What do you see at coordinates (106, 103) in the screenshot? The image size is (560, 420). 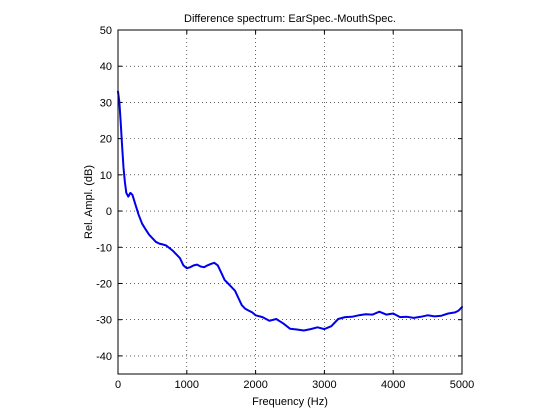 I see `y-tick-label: 30` at bounding box center [106, 103].